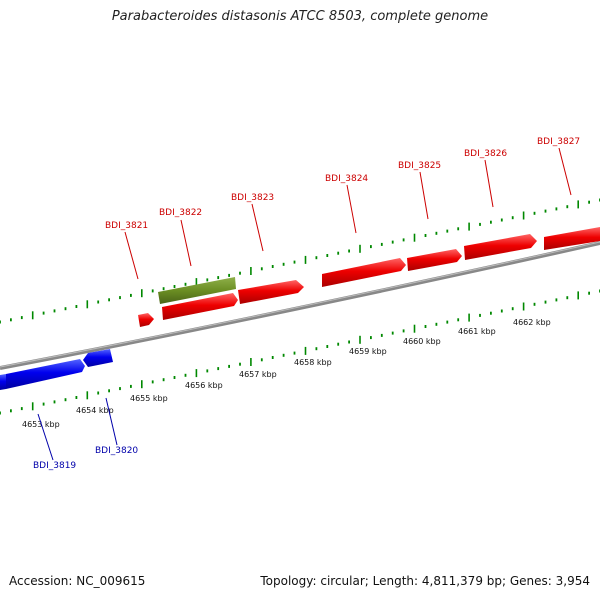  What do you see at coordinates (126, 226) in the screenshot?
I see `gene-label-BDI_3821: BDI_3821` at bounding box center [126, 226].